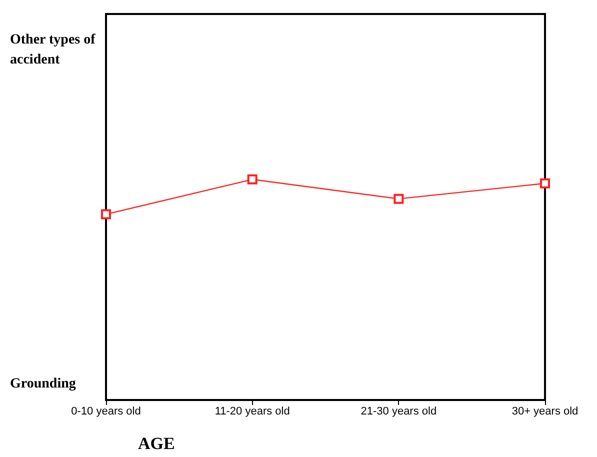  Describe the element at coordinates (252, 412) in the screenshot. I see `x-tick-label: 11-20 years old` at that location.